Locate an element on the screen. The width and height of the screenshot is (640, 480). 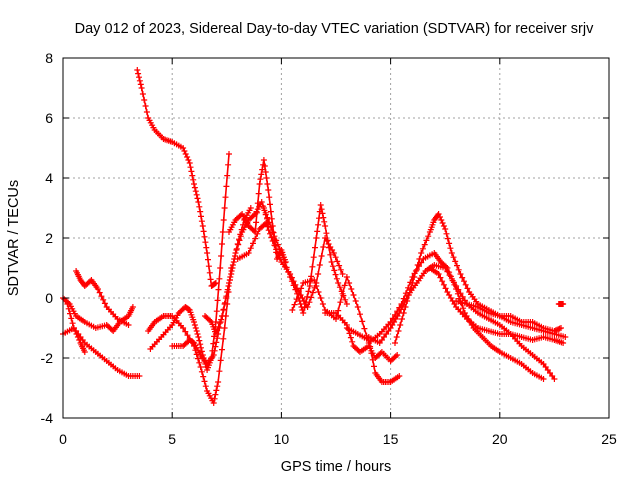
x-tick-label: 10 is located at coordinates (282, 439).